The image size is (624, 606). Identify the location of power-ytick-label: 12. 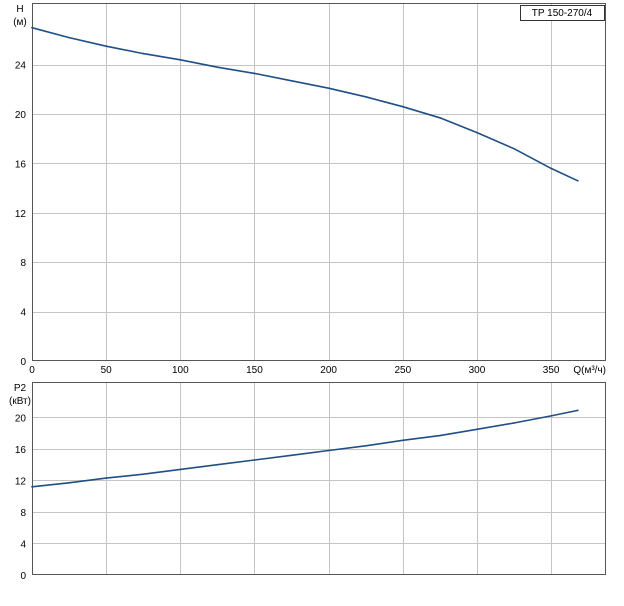
(21, 481).